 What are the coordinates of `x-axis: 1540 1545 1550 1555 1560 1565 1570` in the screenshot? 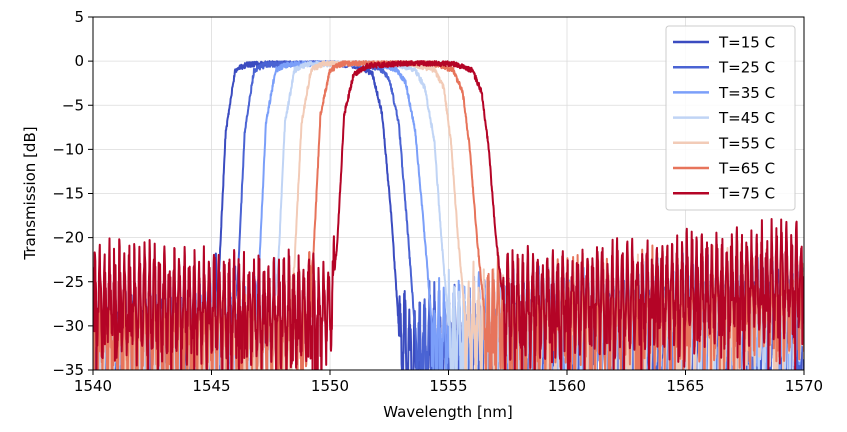 It's located at (448, 382).